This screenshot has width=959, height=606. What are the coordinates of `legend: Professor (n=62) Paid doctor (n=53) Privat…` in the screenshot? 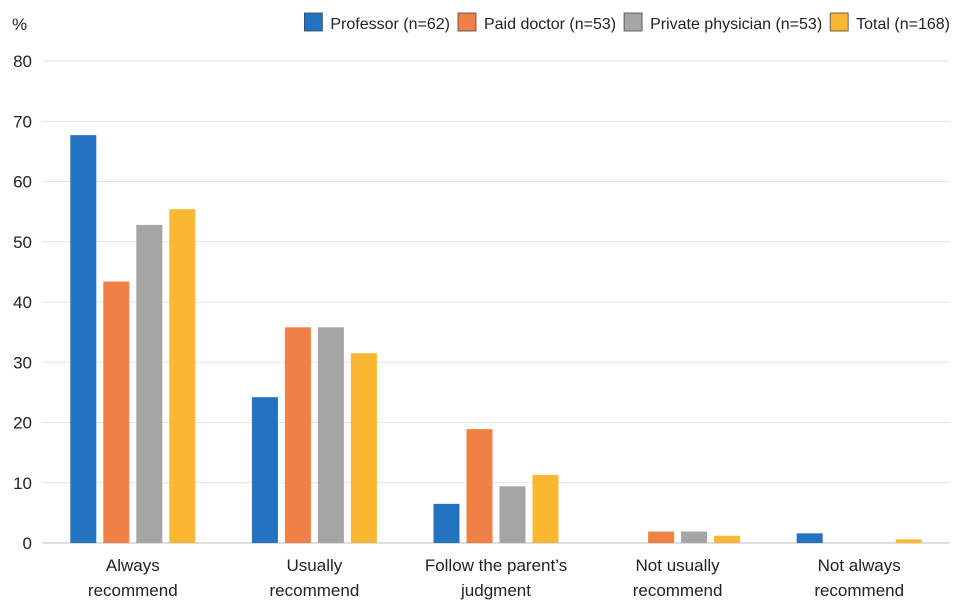 It's located at (626, 22).